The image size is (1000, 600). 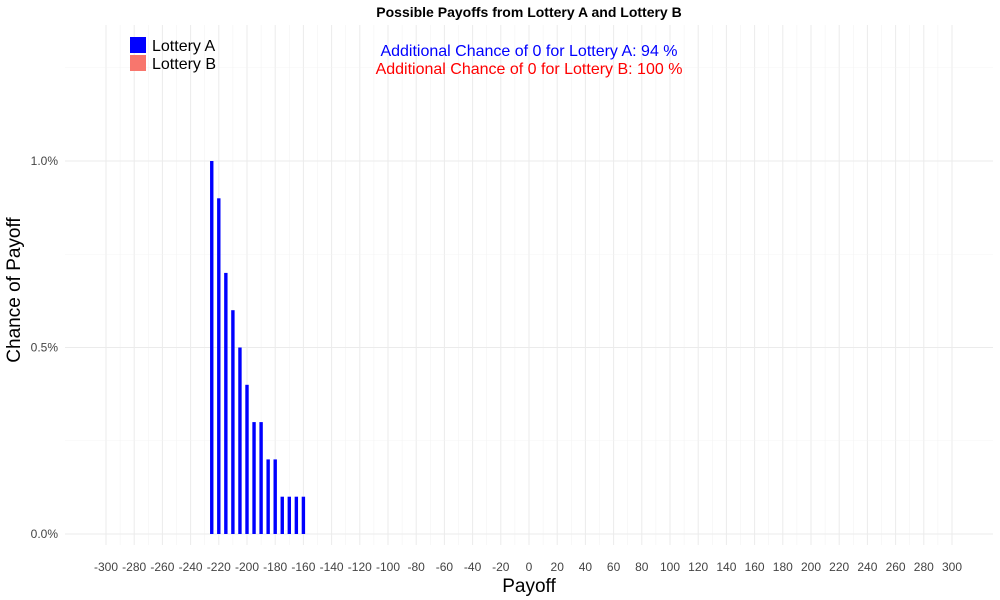 What do you see at coordinates (501, 567) in the screenshot?
I see `x-tick-label: -20` at bounding box center [501, 567].